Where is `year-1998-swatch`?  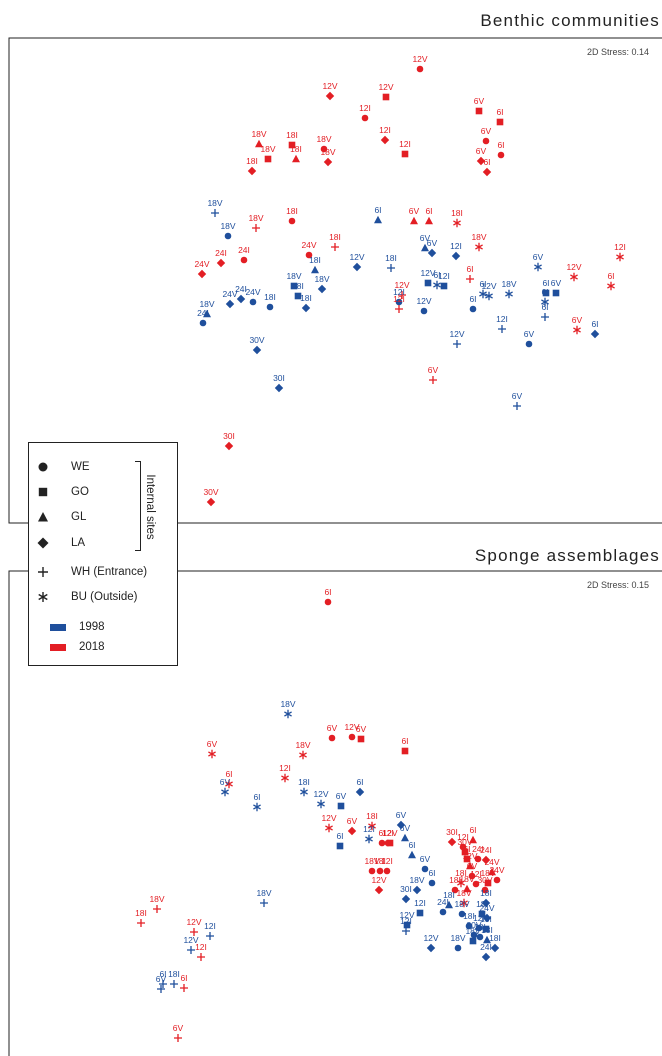 year-1998-swatch is located at coordinates (58, 627).